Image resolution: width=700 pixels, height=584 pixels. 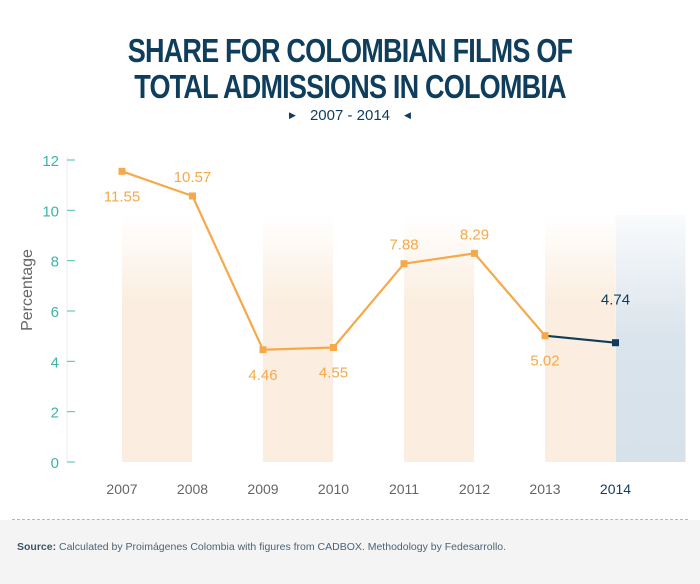 I want to click on data-point-2011, so click(x=404, y=264).